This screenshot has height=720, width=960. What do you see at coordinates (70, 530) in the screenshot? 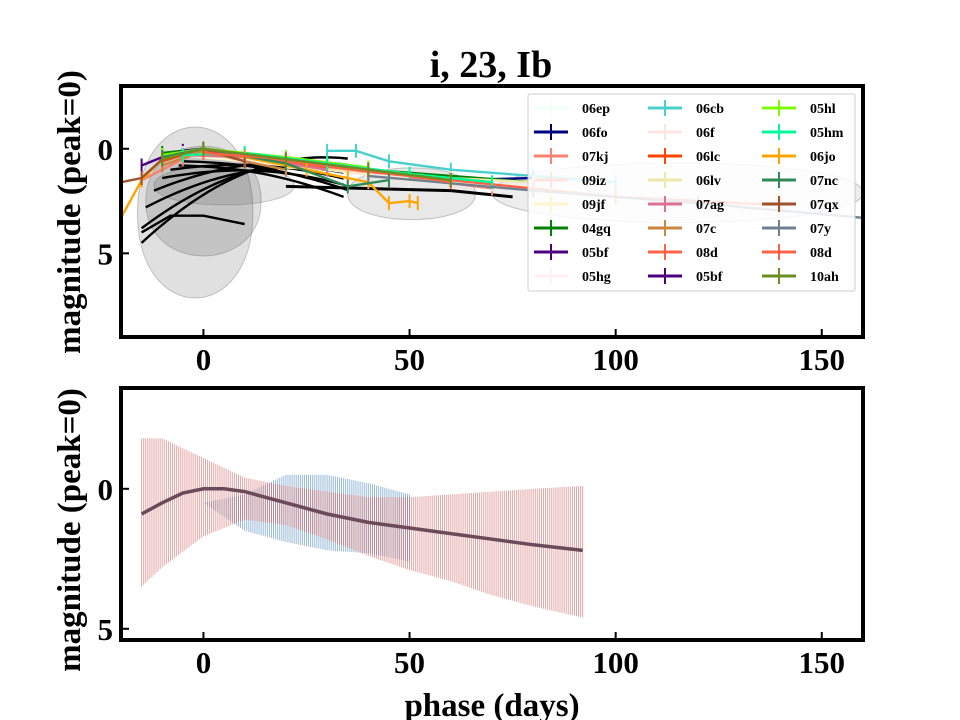
I see `bottom-y-axis-label: magnitude (peak=0)` at bounding box center [70, 530].